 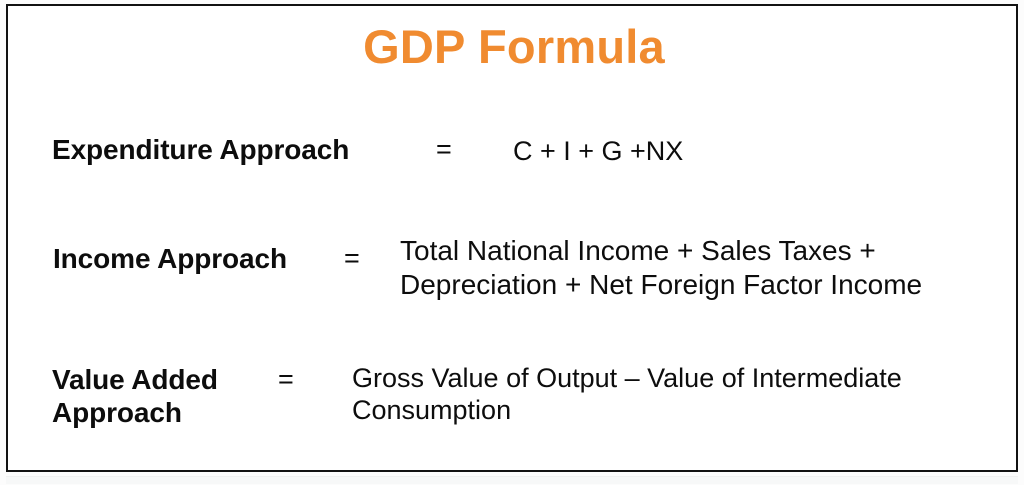 What do you see at coordinates (444, 149) in the screenshot?
I see `equals-sign-expenditure: =` at bounding box center [444, 149].